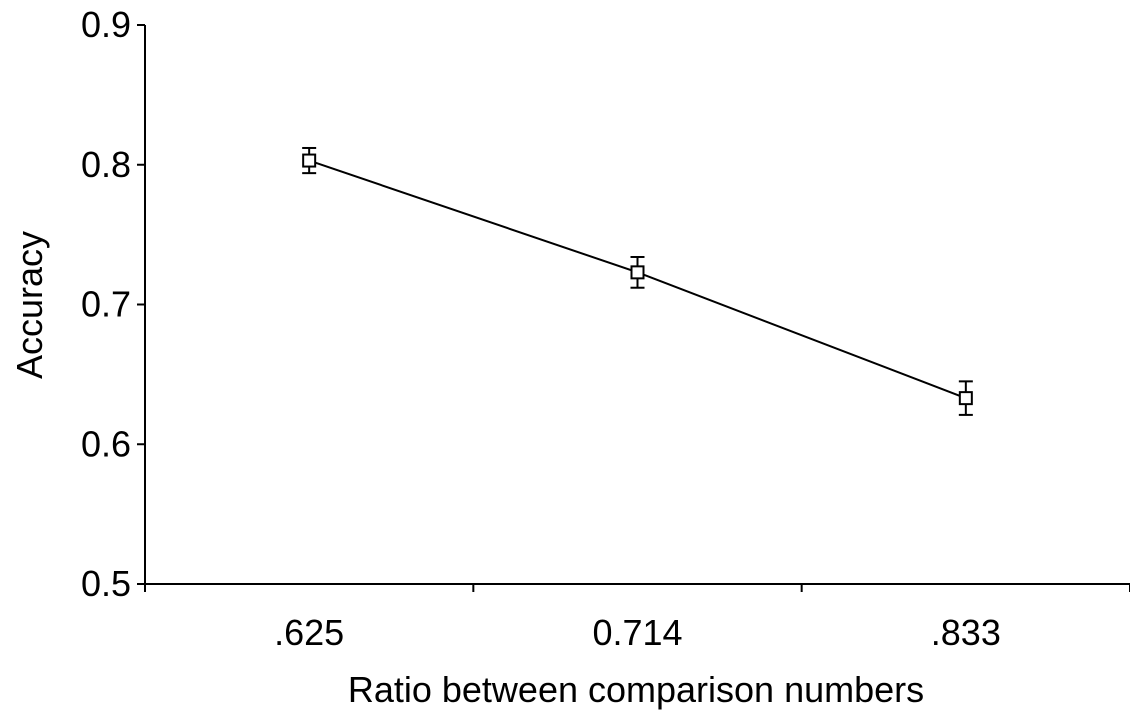 The height and width of the screenshot is (711, 1130). What do you see at coordinates (966, 632) in the screenshot?
I see `x-tick-label: .833` at bounding box center [966, 632].